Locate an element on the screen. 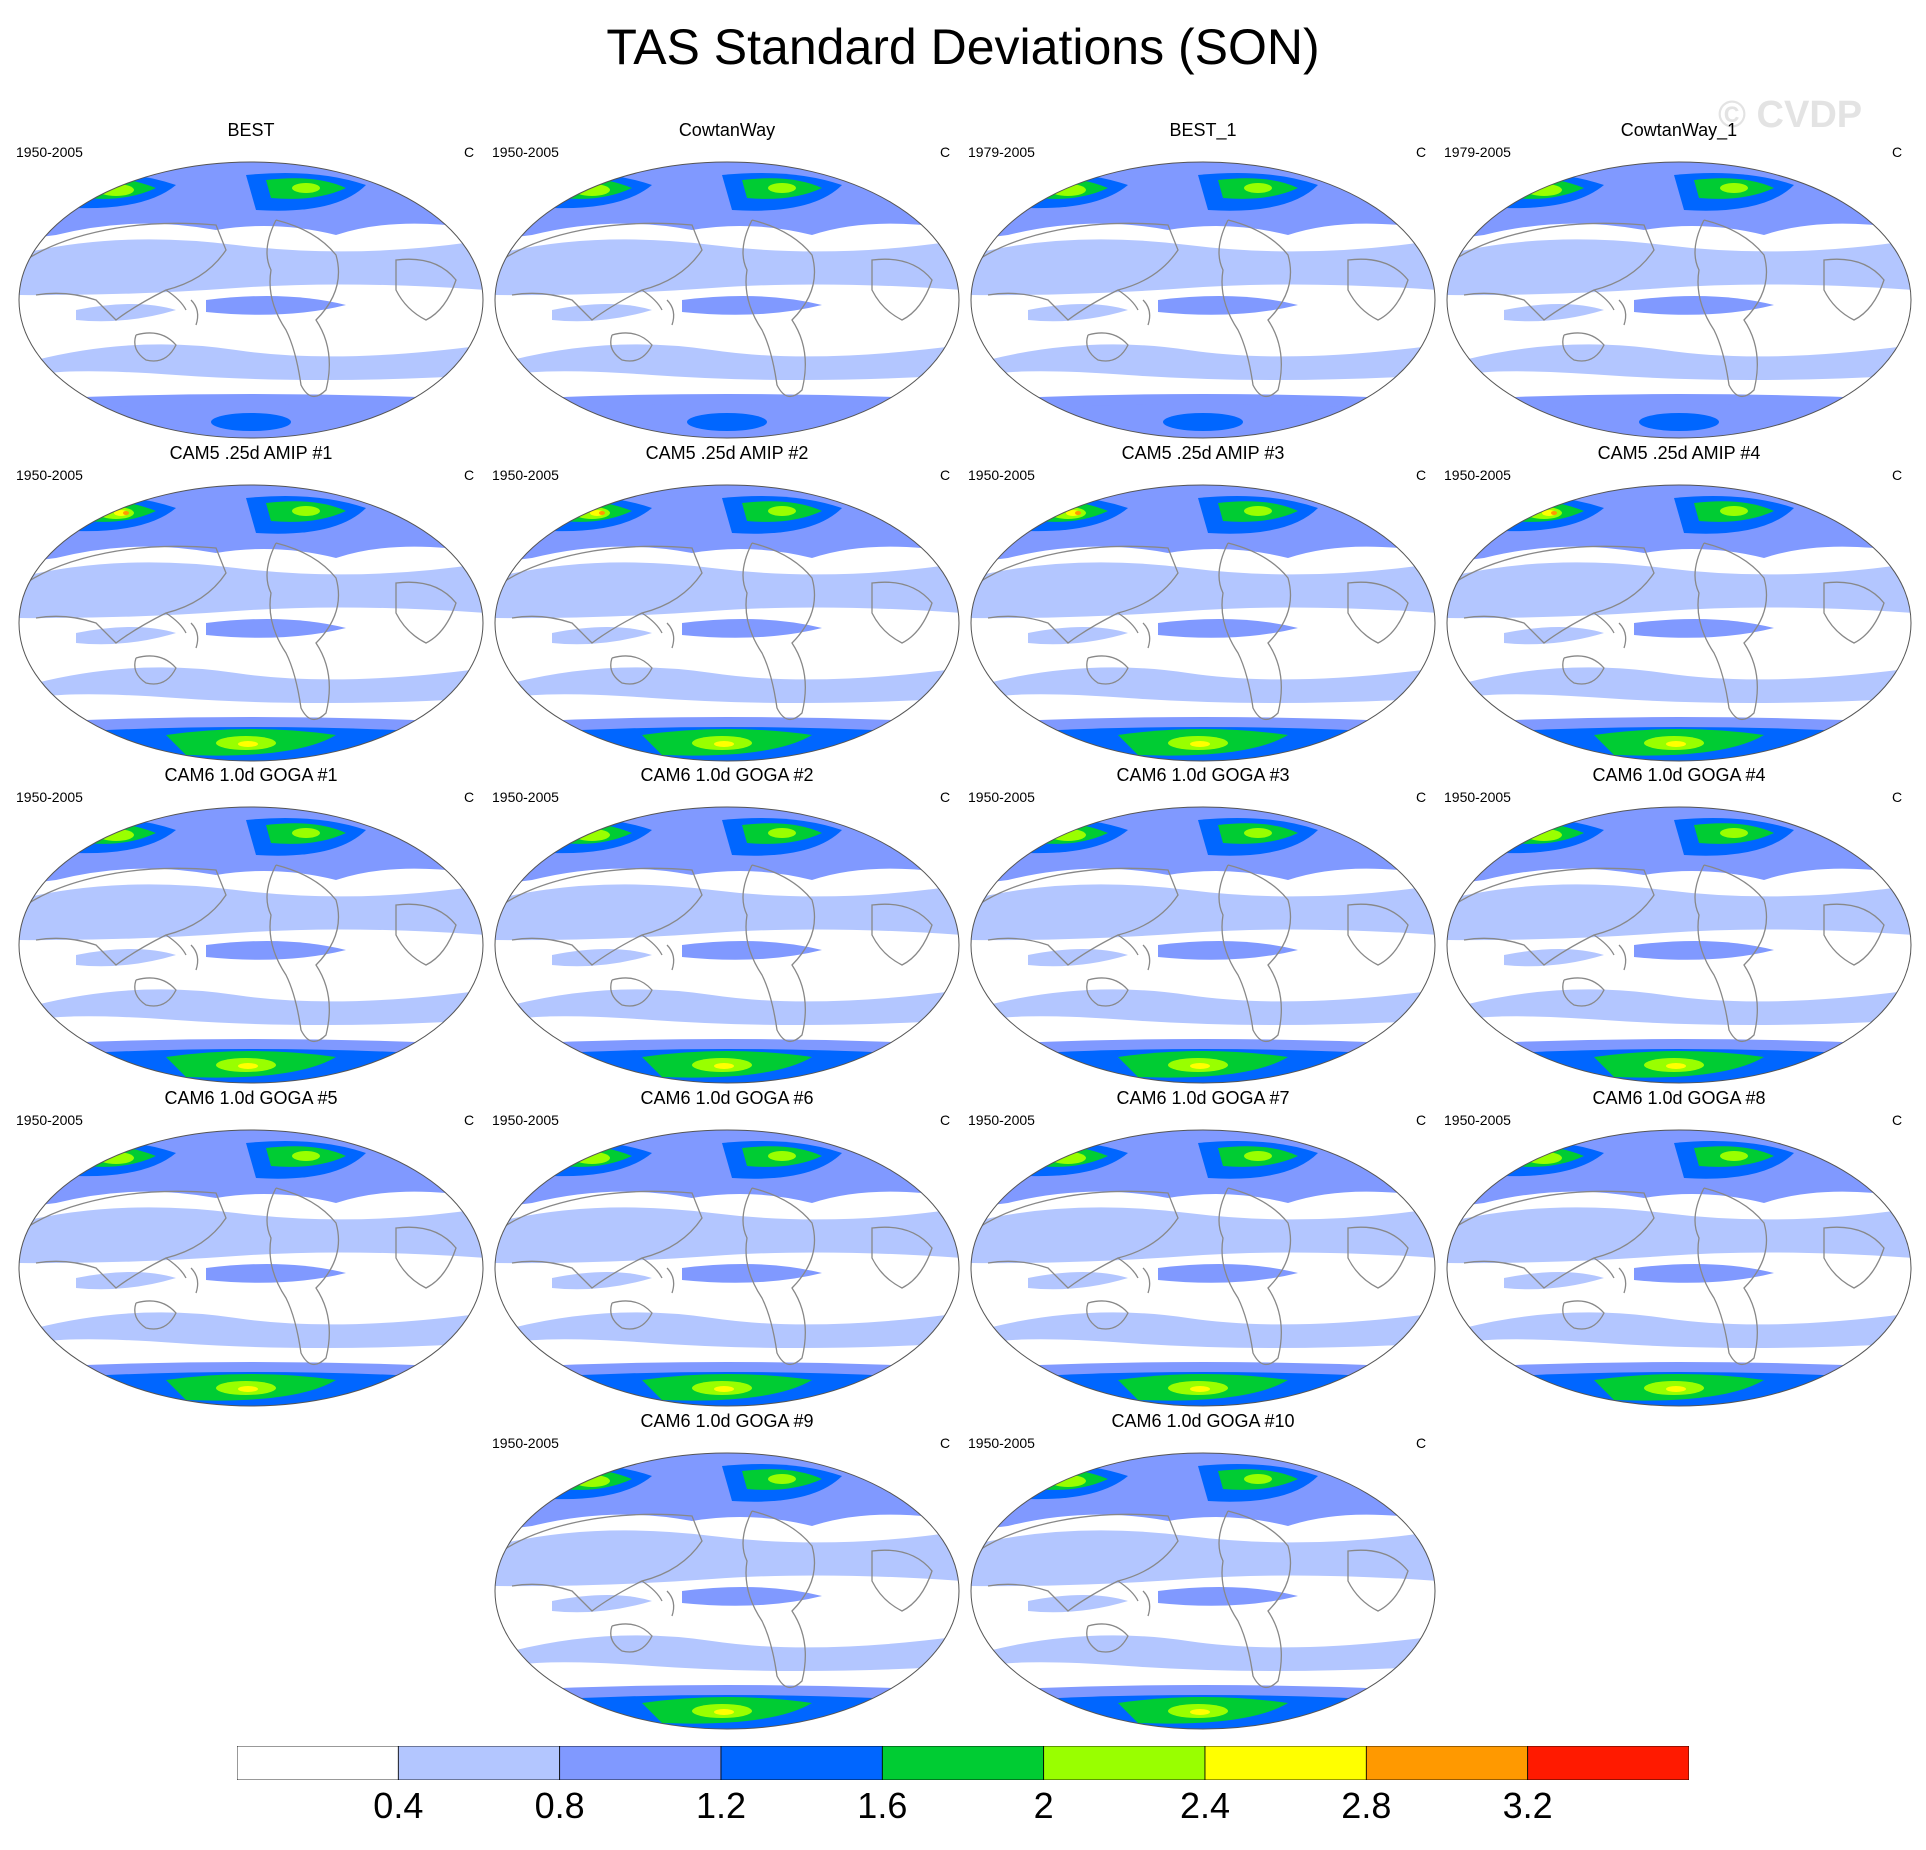 Image resolution: width=1926 pixels, height=1850 pixels. panel-title: BEST is located at coordinates (251, 130).